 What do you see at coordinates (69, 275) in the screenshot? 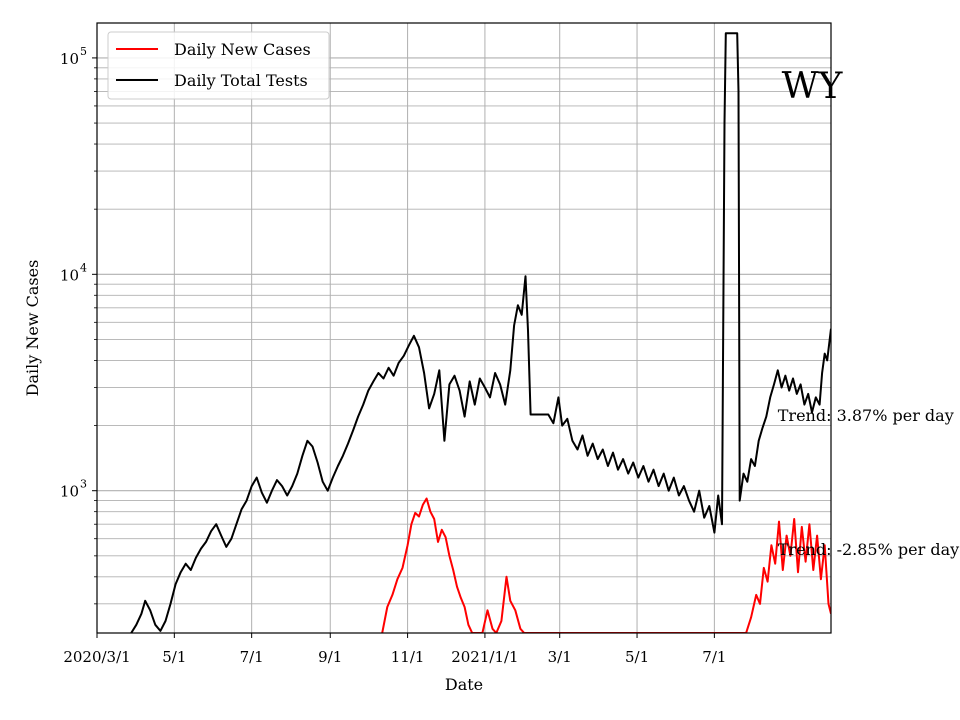
I see `y-tick-label-1: 10` at bounding box center [69, 275].